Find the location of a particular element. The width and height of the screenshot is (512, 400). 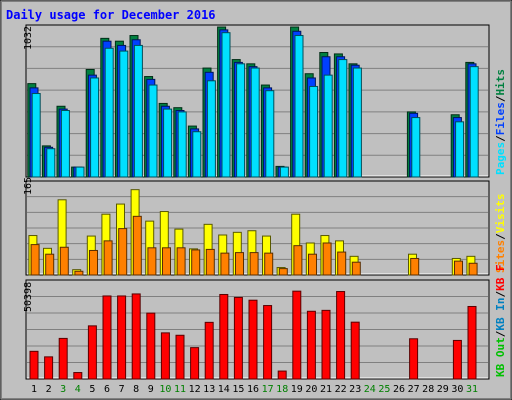

day-label: 15 is located at coordinates (238, 389).